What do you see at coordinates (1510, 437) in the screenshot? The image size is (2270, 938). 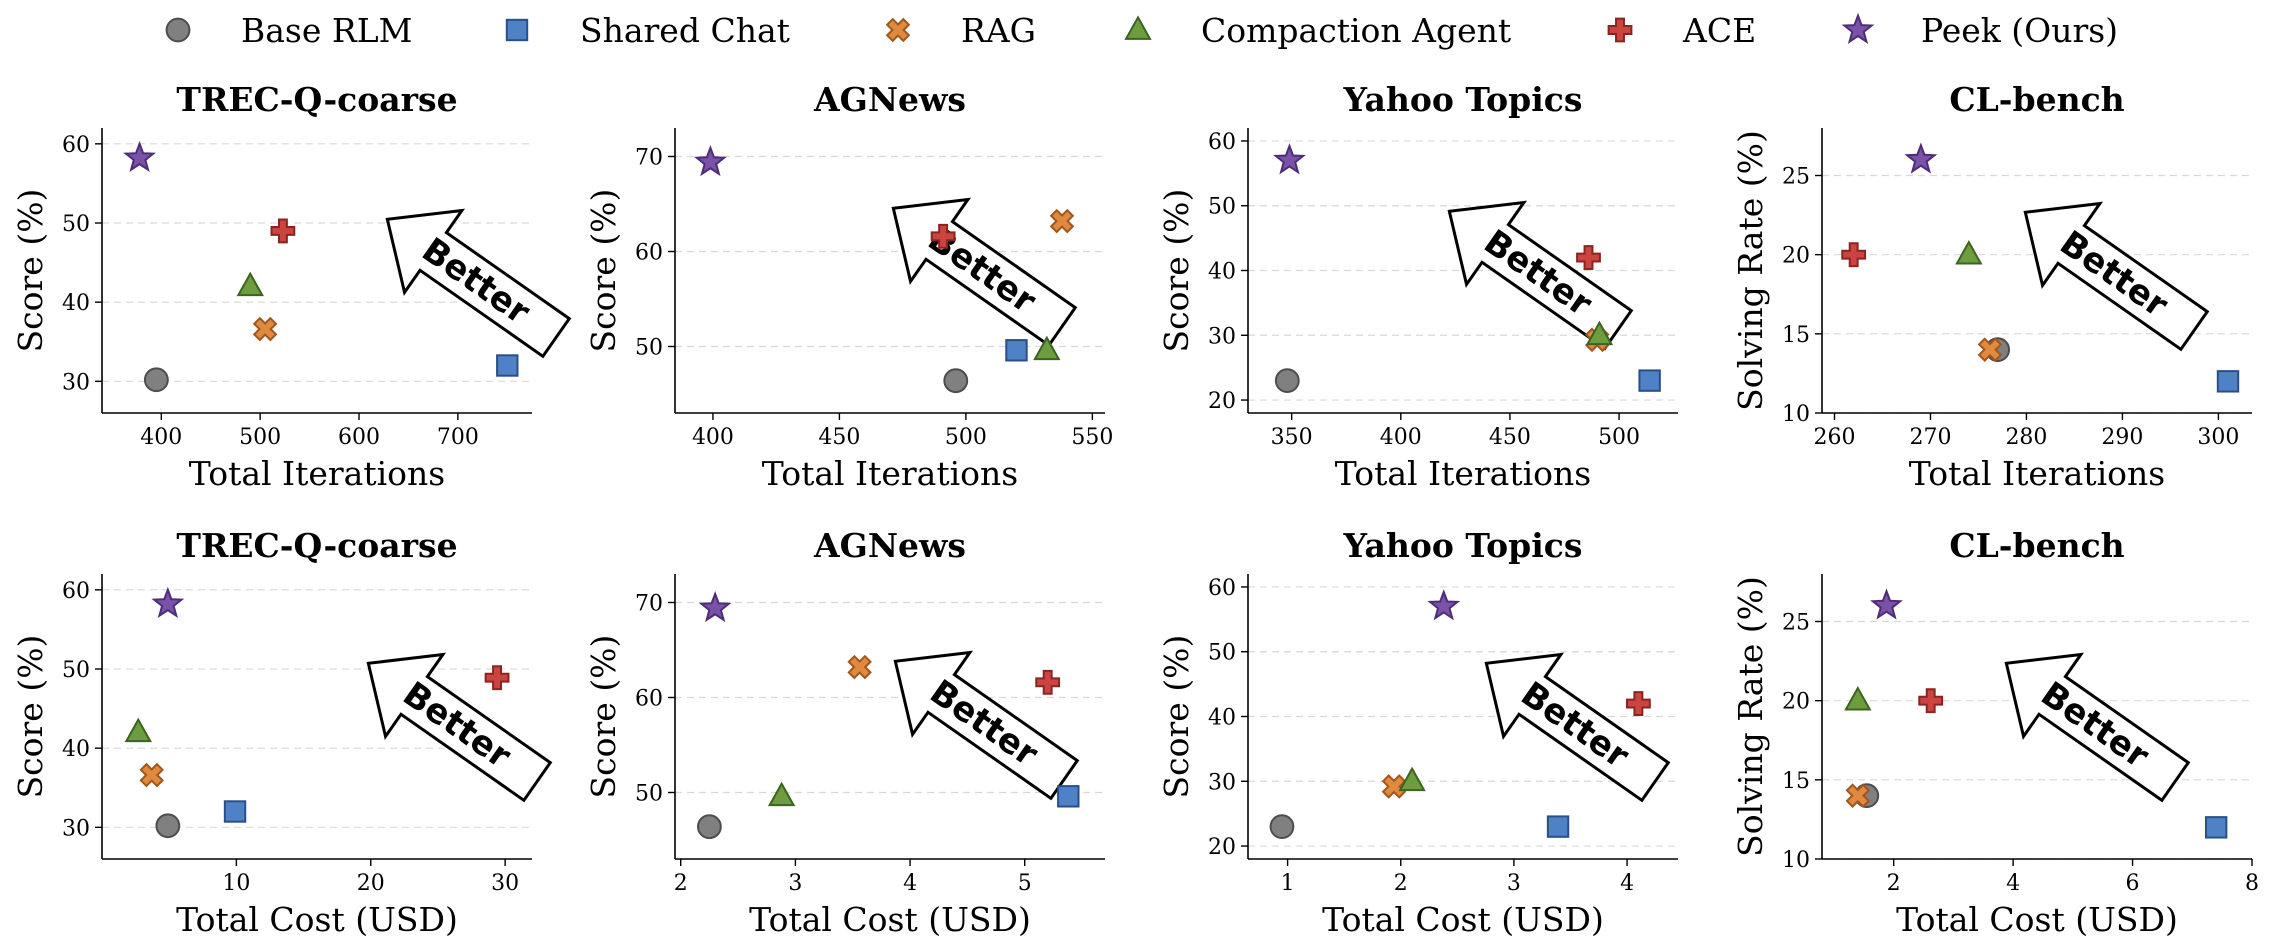 I see `x-tick-label: 450` at bounding box center [1510, 437].